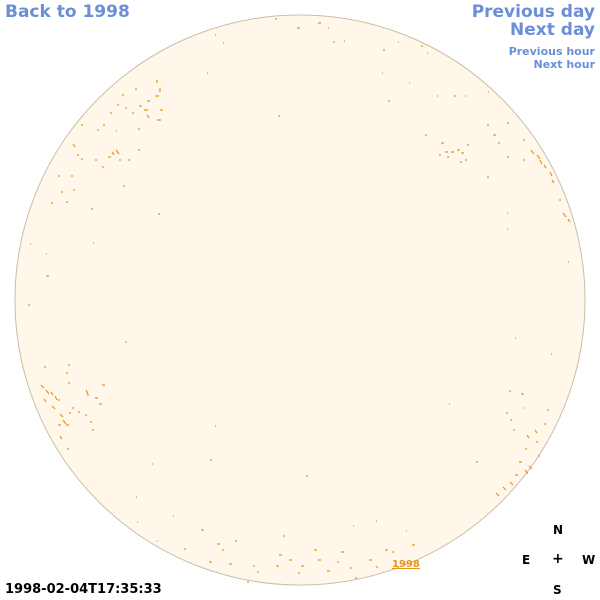 The height and width of the screenshot is (600, 600). Describe the element at coordinates (83, 589) in the screenshot. I see `observation-timestamp: 1998-02-04T17:35:33` at that location.